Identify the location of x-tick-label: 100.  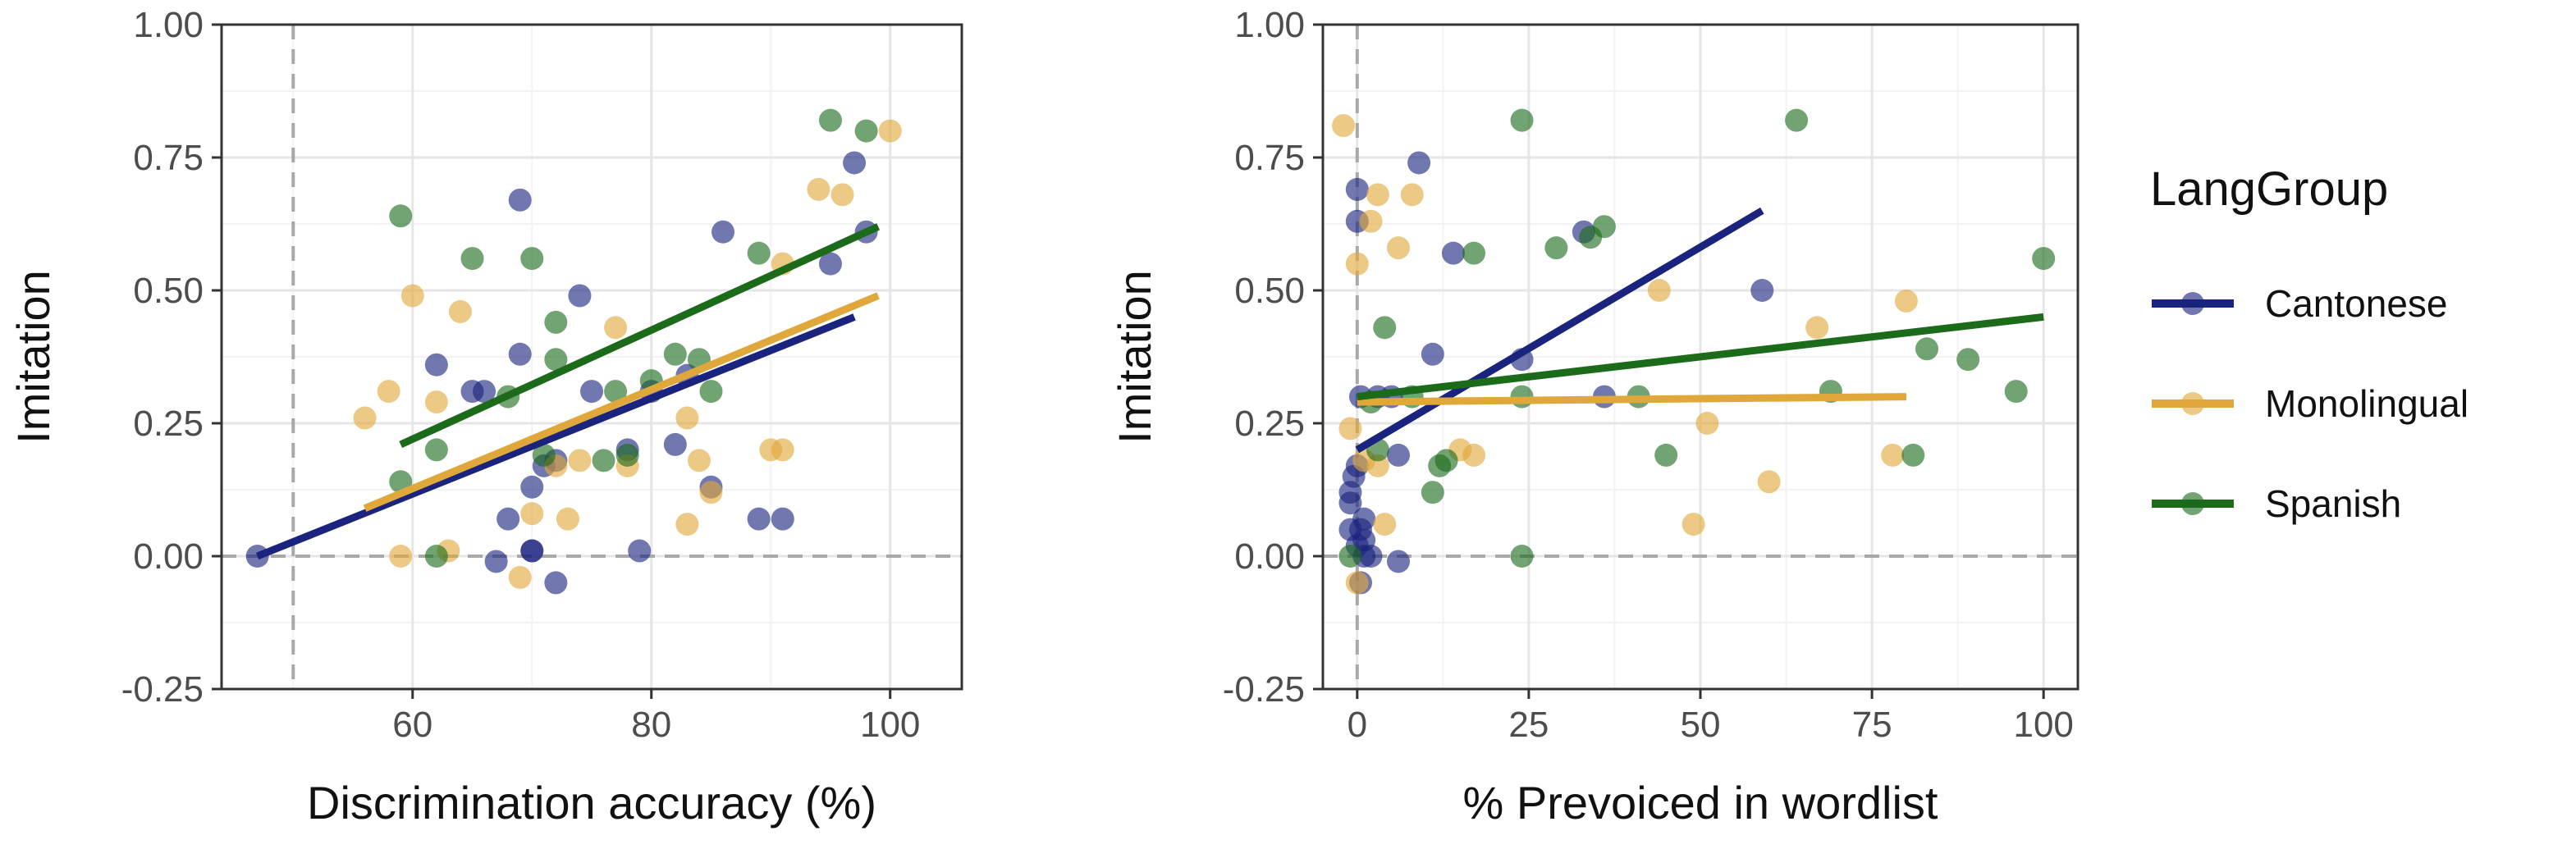
(2043, 725).